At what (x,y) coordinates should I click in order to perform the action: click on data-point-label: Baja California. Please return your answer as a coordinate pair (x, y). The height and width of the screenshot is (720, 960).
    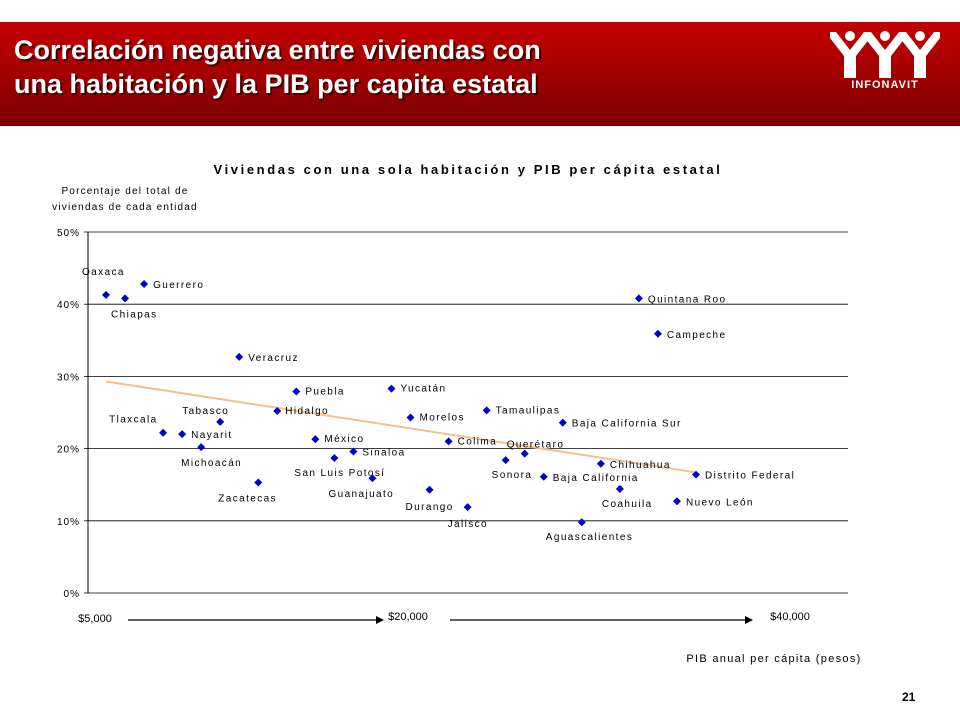
    Looking at the image, I should click on (596, 478).